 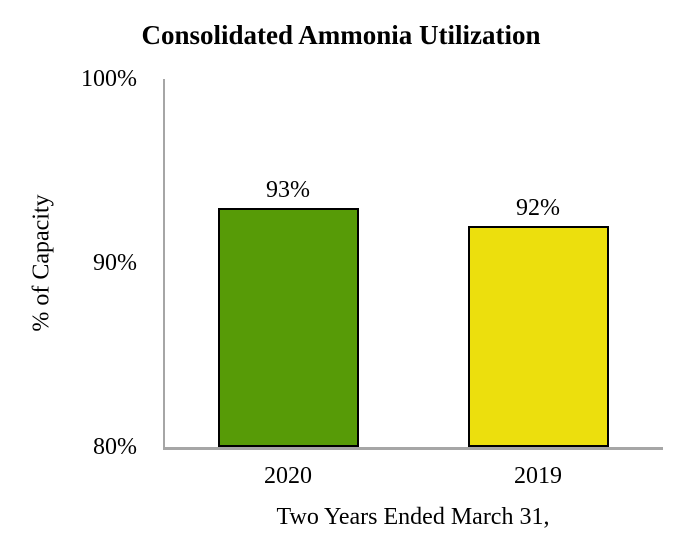 I want to click on bar-value-label: 93%, so click(x=288, y=189).